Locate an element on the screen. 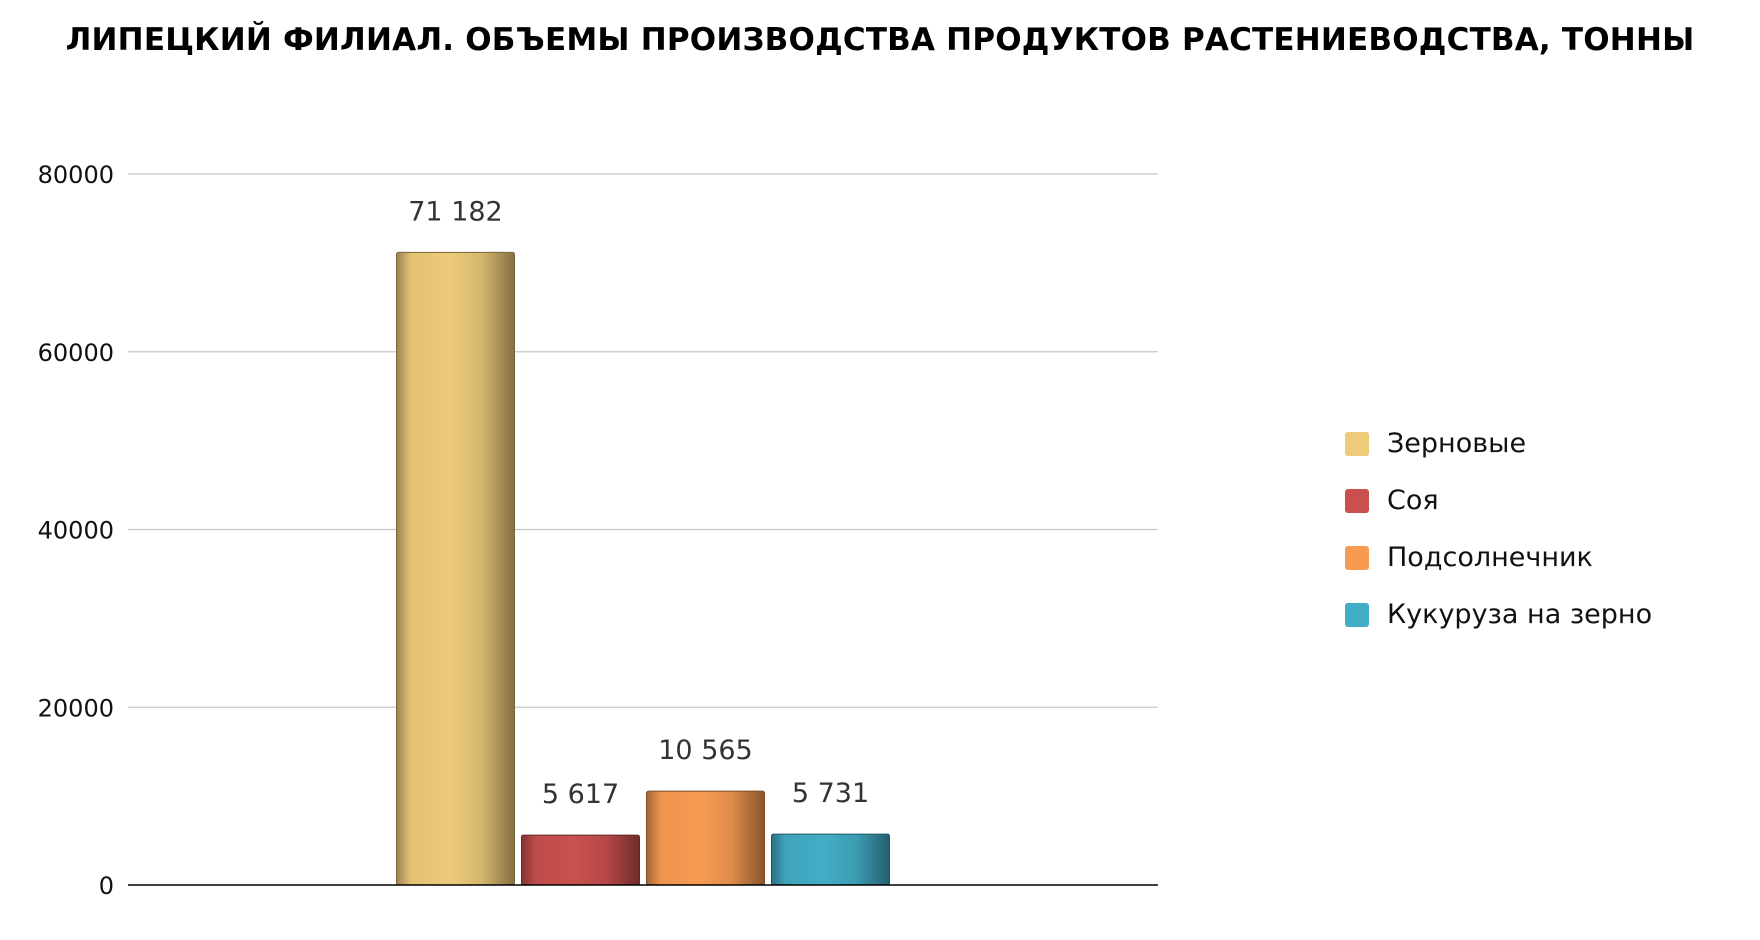 The image size is (1760, 940). legend-item: Зерновые is located at coordinates (1498, 443).